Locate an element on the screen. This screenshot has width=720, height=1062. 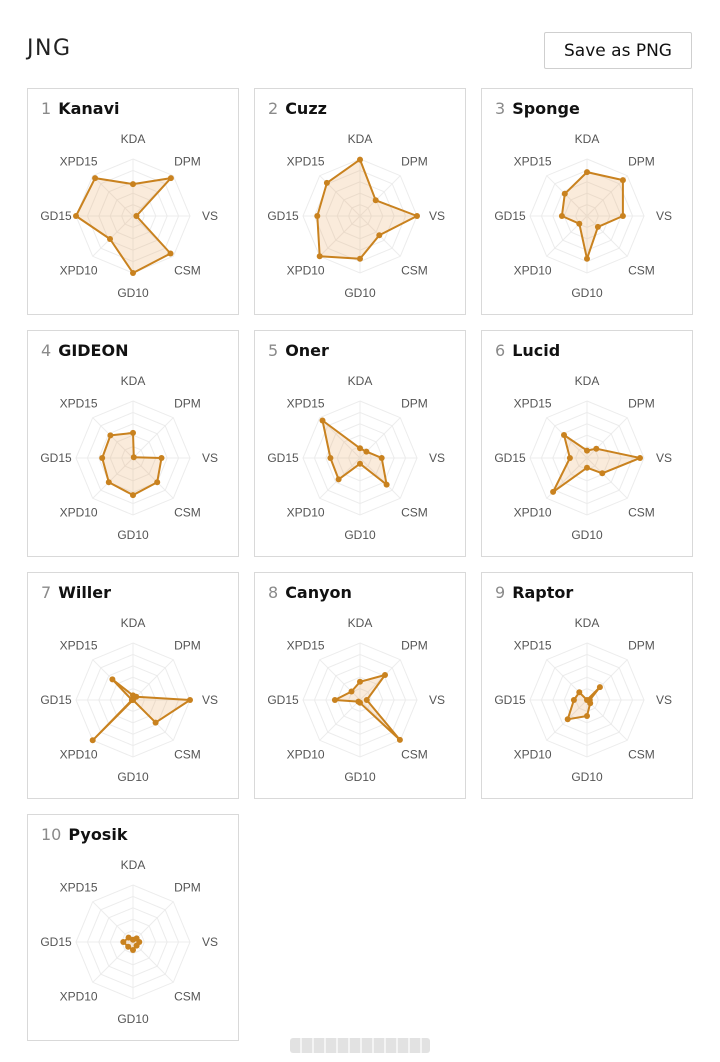
player-card: 3 Sponge KDA DPM VS CSM GD10 XPD10 GD15 XPD15 is located at coordinates (587, 201).